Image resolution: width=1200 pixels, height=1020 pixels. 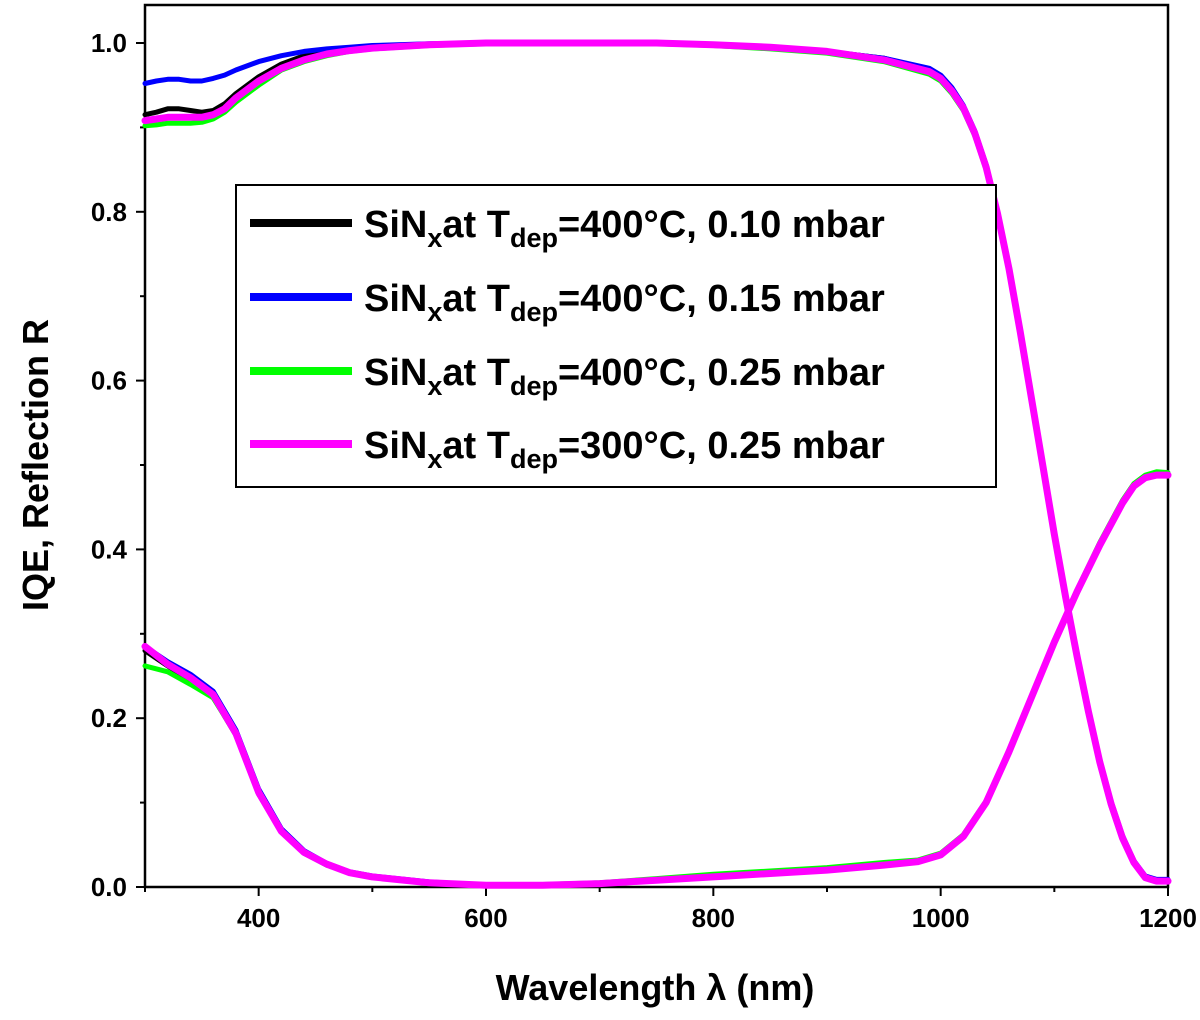 I want to click on y-tick-label: 0.2, so click(x=109, y=718).